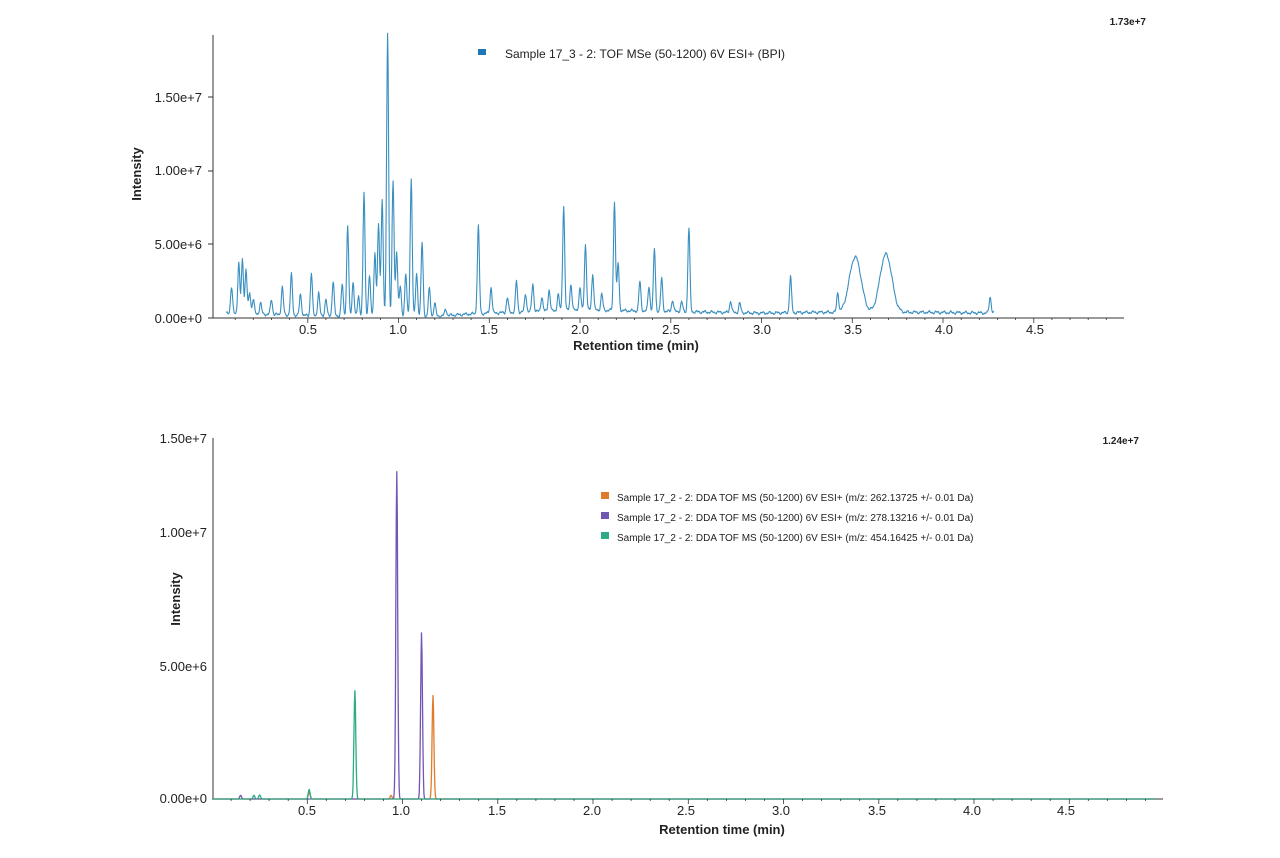 This screenshot has width=1280, height=858. What do you see at coordinates (401, 810) in the screenshot?
I see `bottom-x-tick-label: 1.0` at bounding box center [401, 810].